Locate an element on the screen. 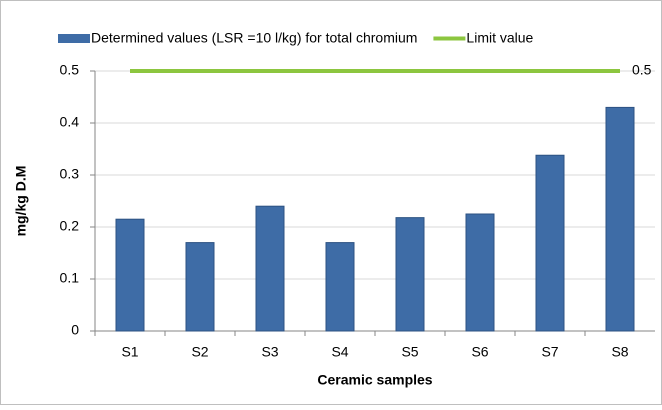  x-tick-label: S3 is located at coordinates (269, 352).